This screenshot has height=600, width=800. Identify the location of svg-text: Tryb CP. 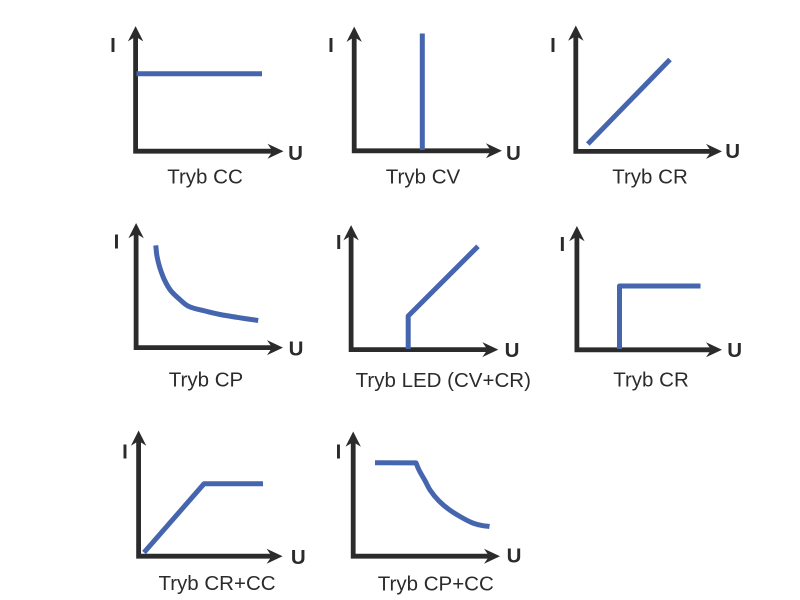
(206, 379).